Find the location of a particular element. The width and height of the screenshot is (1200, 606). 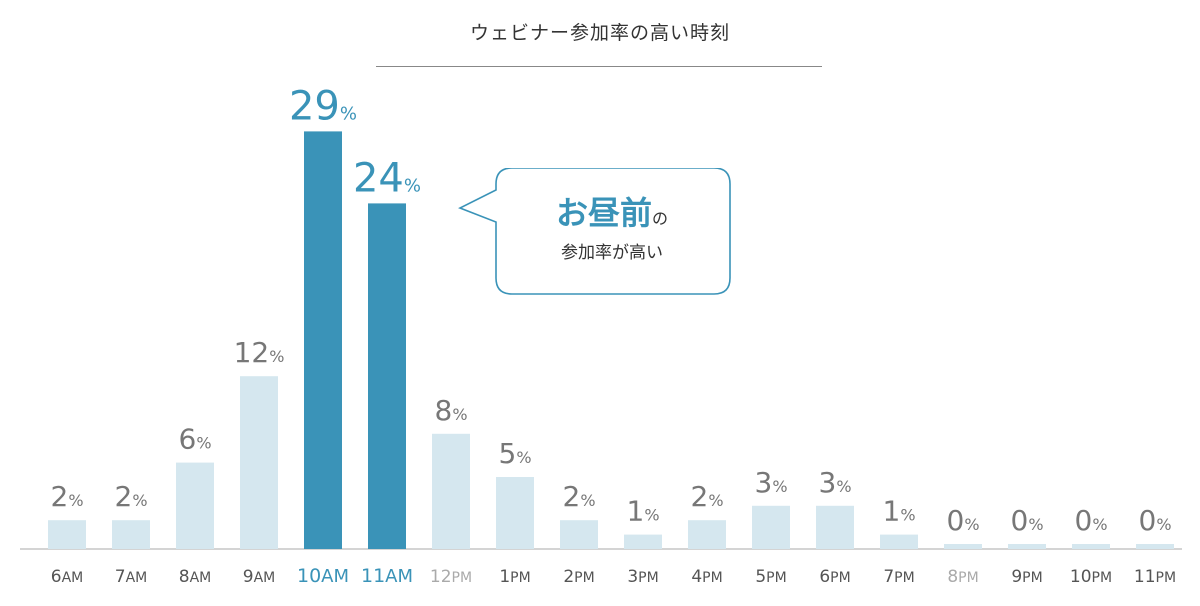

bar-10pm is located at coordinates (1091, 546).